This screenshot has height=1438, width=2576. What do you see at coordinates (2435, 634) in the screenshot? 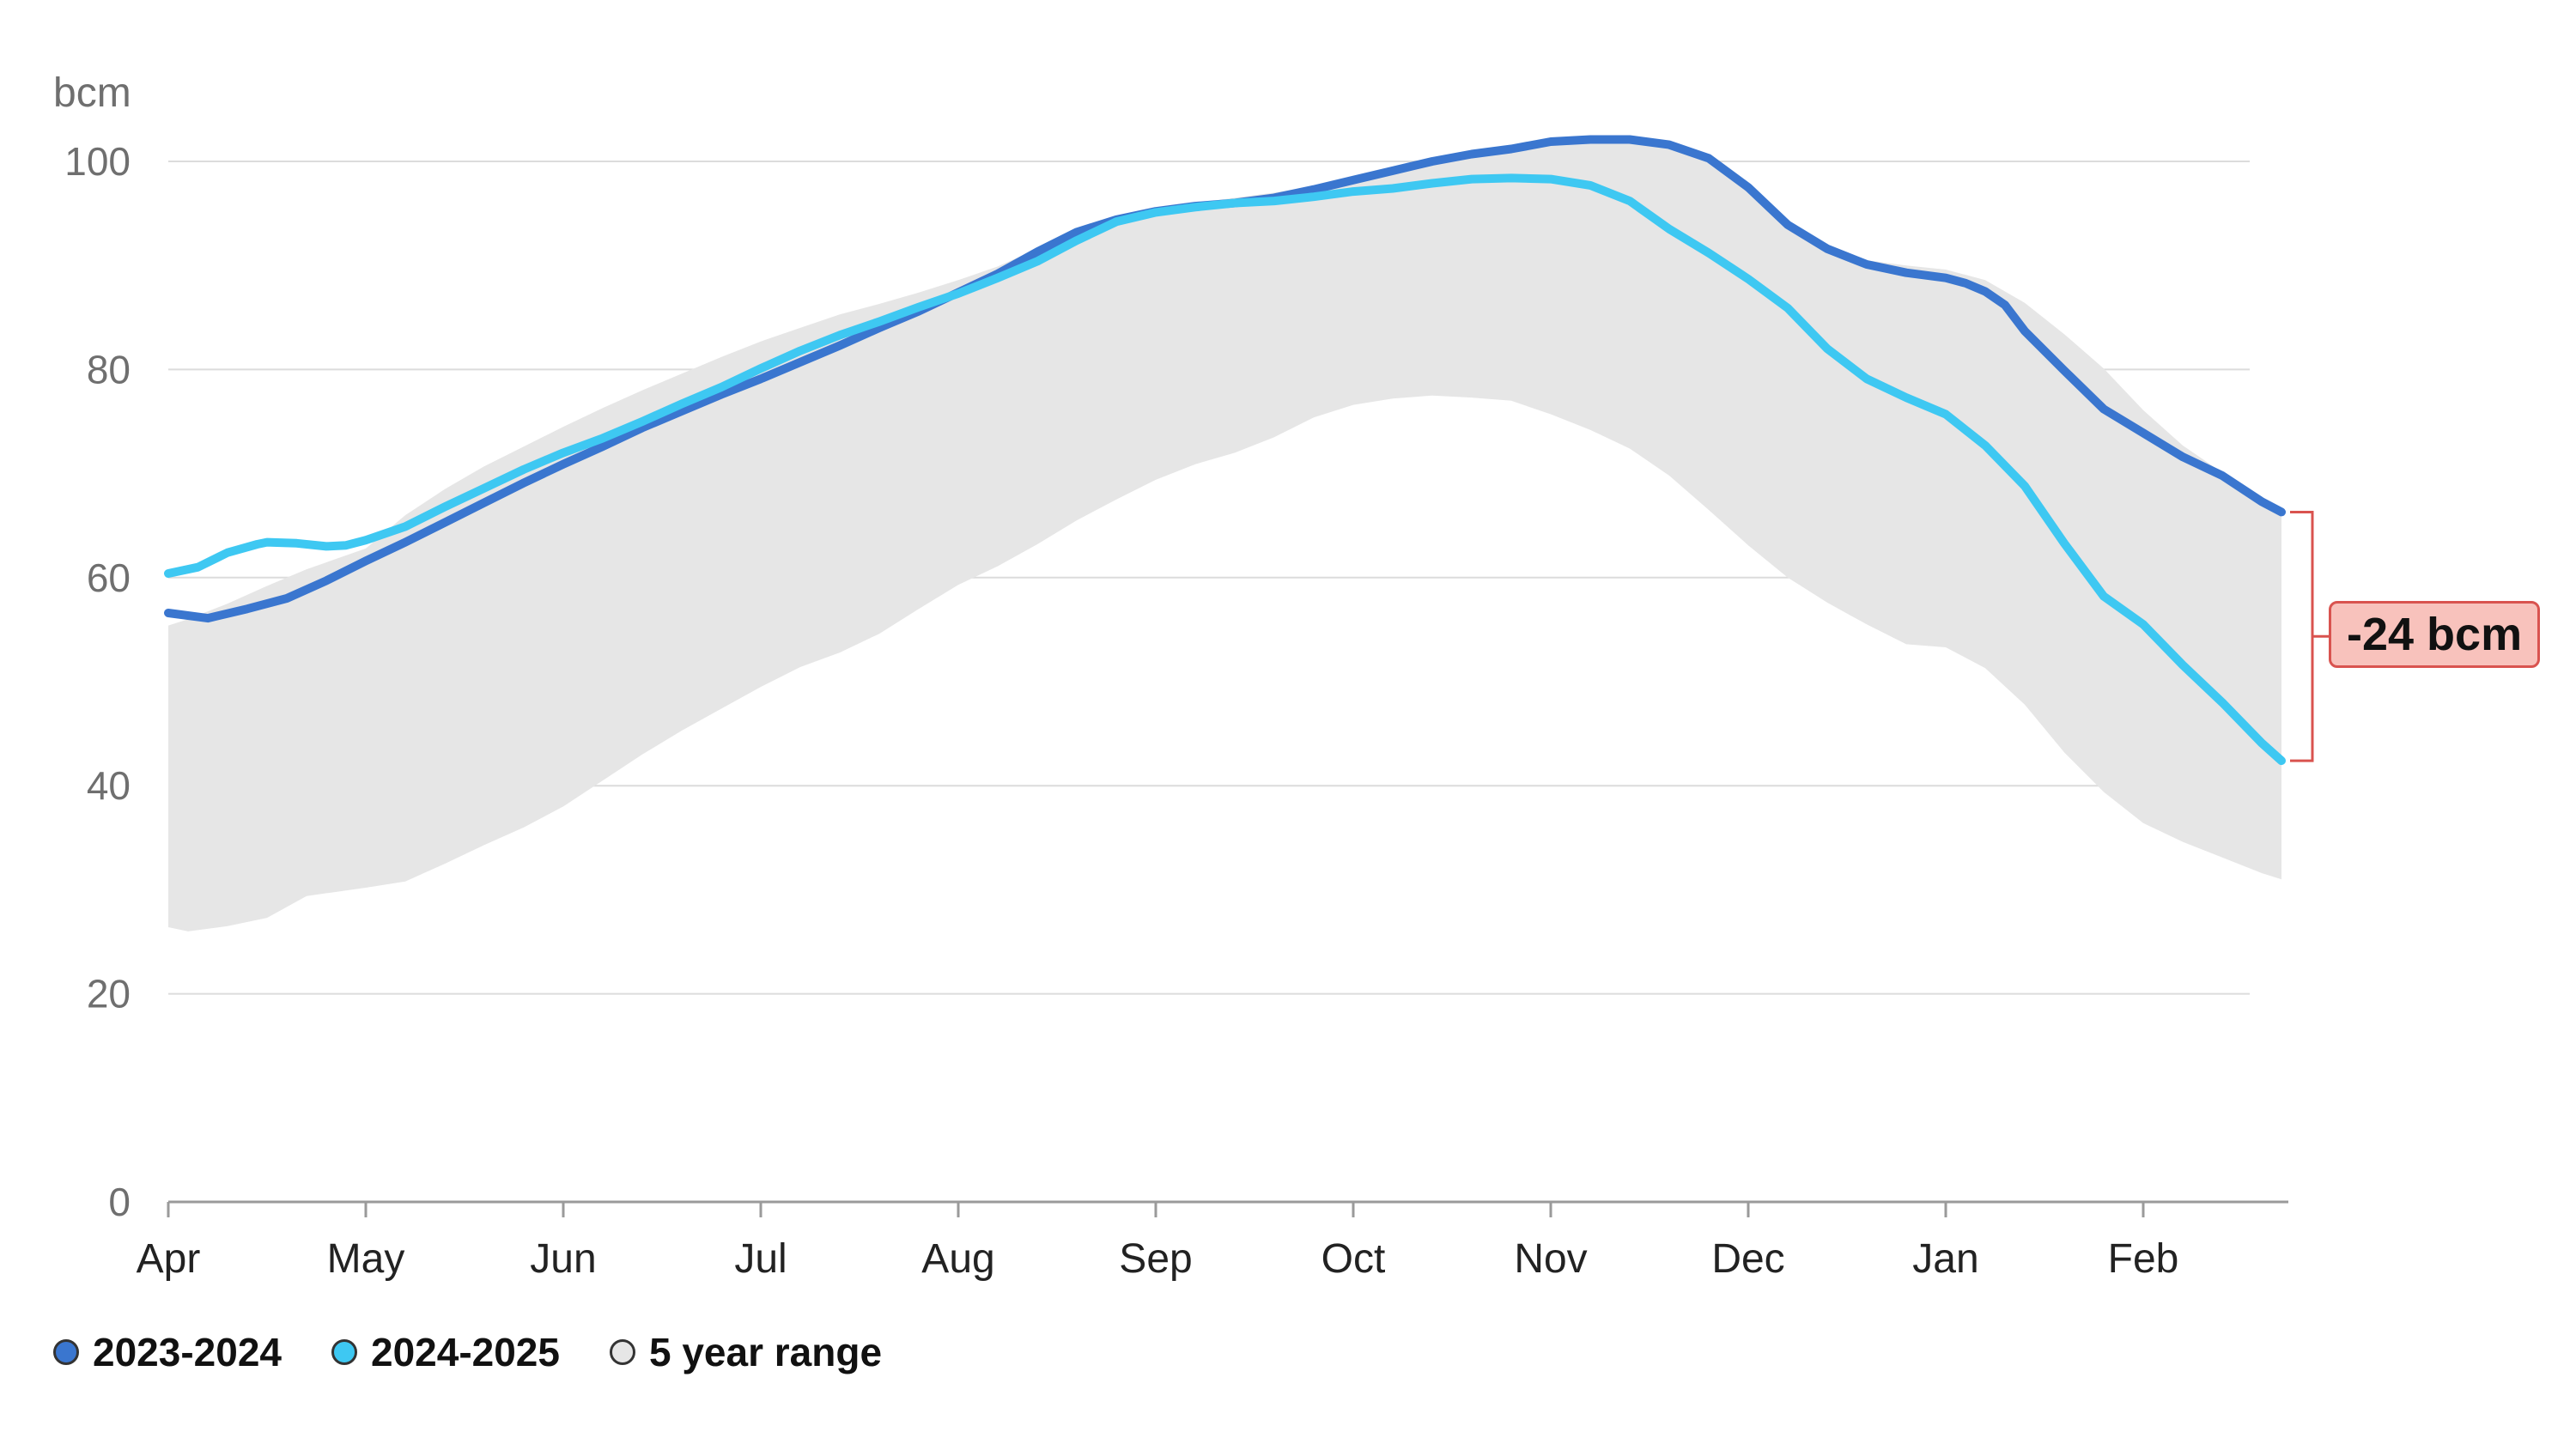
I see `difference-badge: -24 bcm` at bounding box center [2435, 634].